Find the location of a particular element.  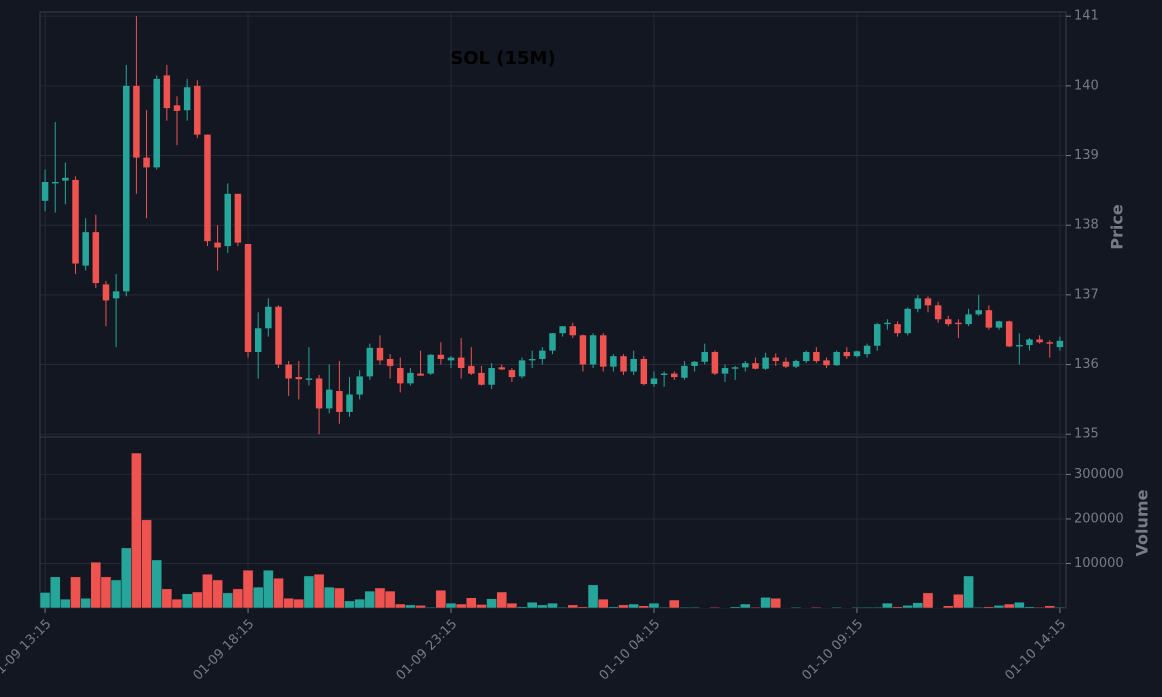

y-tick-label: 140 is located at coordinates (1086, 85).